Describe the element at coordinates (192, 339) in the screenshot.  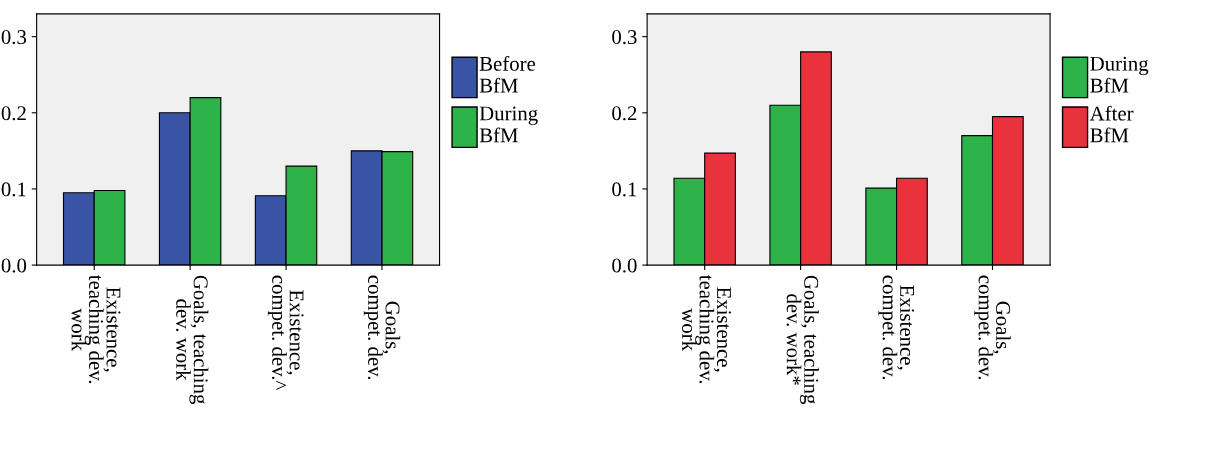
I see `x-tick-label: Goals, teaching dev. work` at that location.